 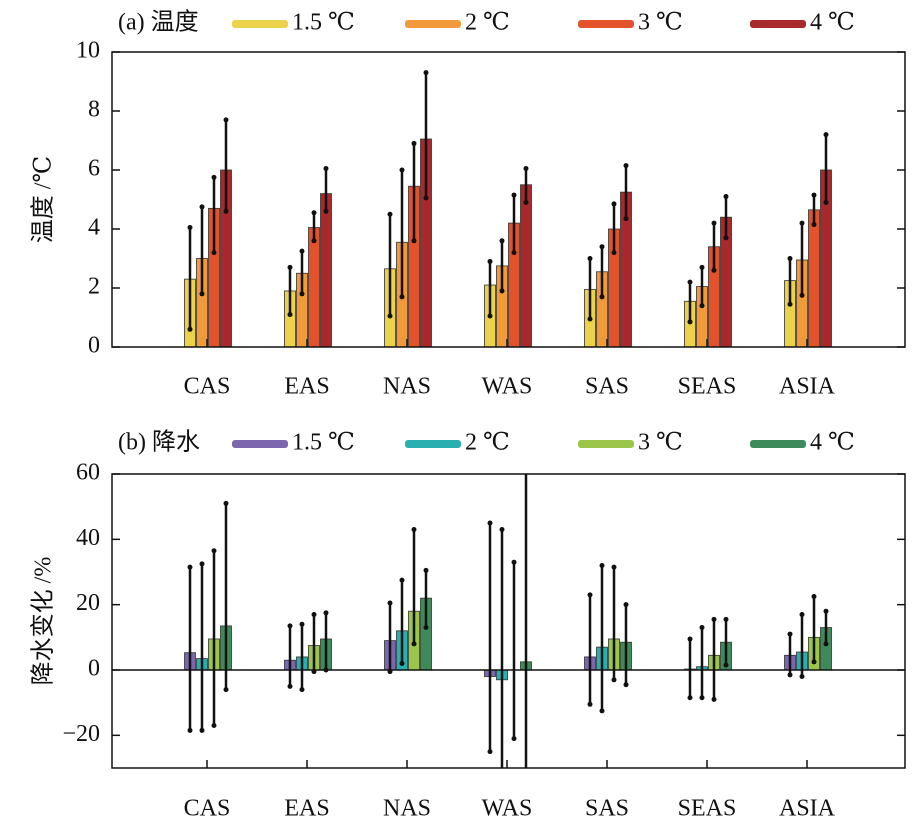 I want to click on x-tick-label: CAS, so click(x=207, y=809).